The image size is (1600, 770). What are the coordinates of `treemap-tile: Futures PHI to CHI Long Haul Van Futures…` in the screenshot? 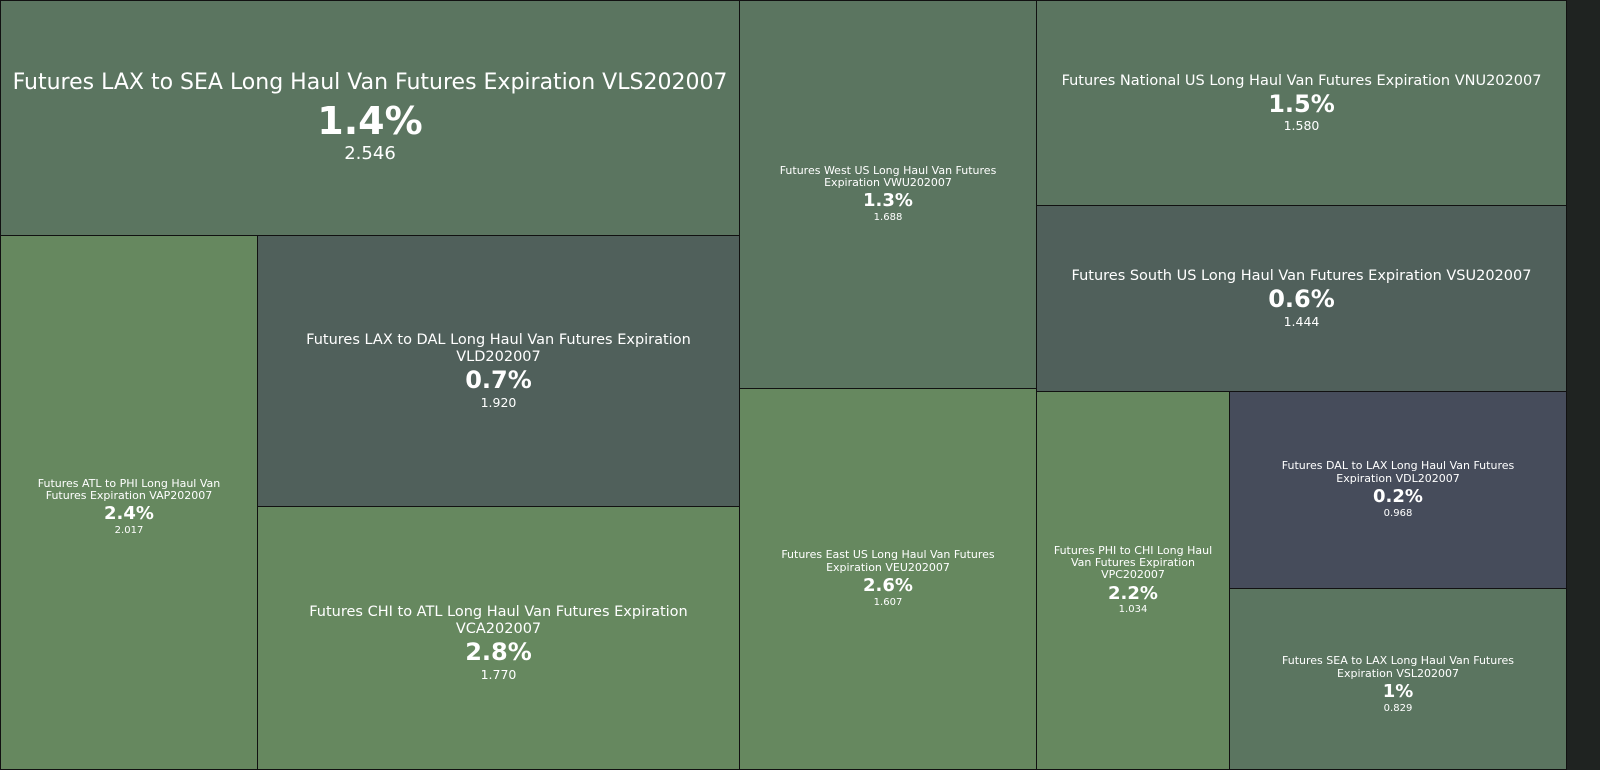 It's located at (1133, 580).